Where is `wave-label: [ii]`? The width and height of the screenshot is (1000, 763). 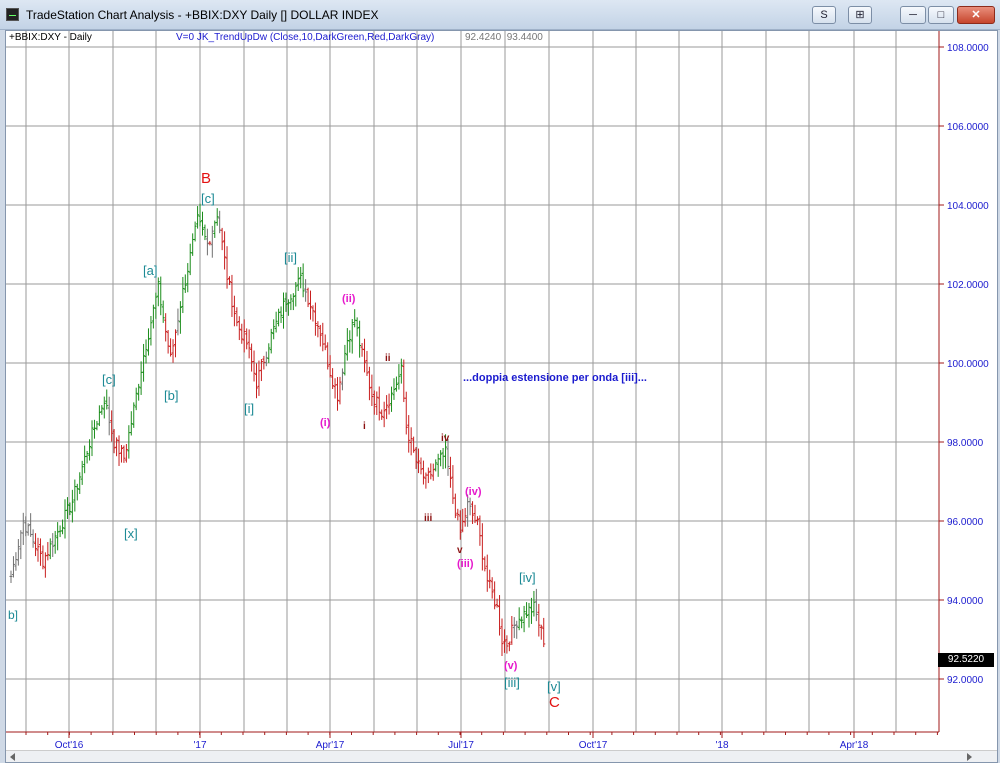 wave-label: [ii] is located at coordinates (290, 257).